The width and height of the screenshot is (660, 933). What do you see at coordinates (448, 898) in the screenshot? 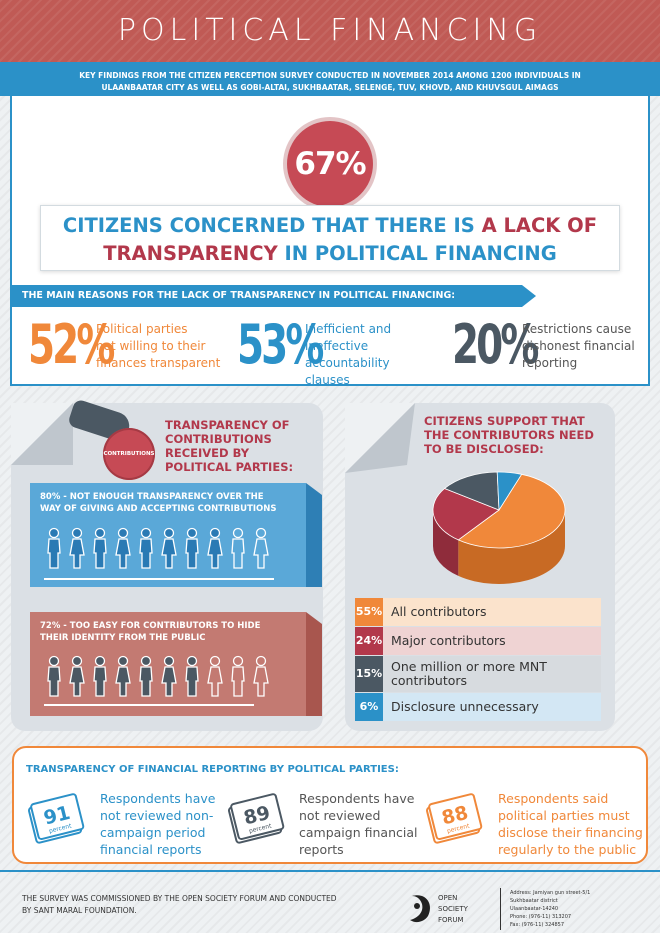
I see `org-line: OPEN` at bounding box center [448, 898].